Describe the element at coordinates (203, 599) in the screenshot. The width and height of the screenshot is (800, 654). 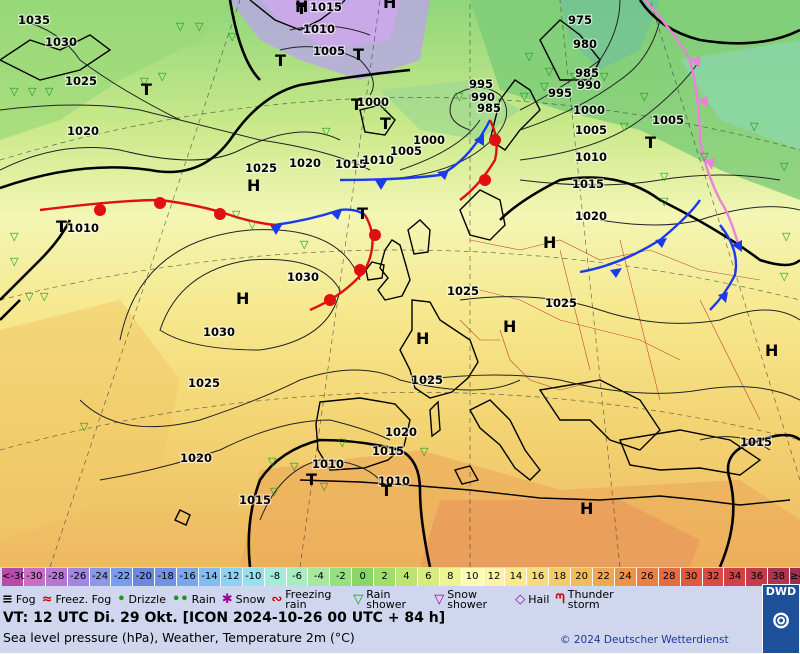
I see `weather-legend-label: Rain` at that location.